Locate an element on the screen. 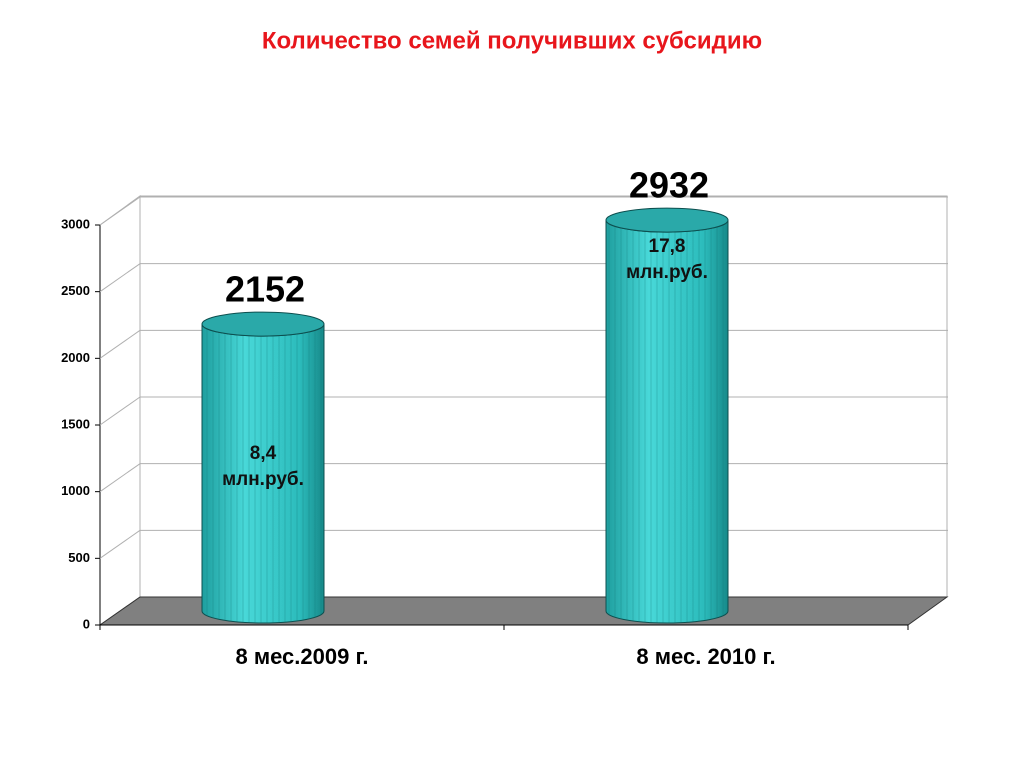  chart-title: Количество семей получивших субсидию is located at coordinates (512, 40).